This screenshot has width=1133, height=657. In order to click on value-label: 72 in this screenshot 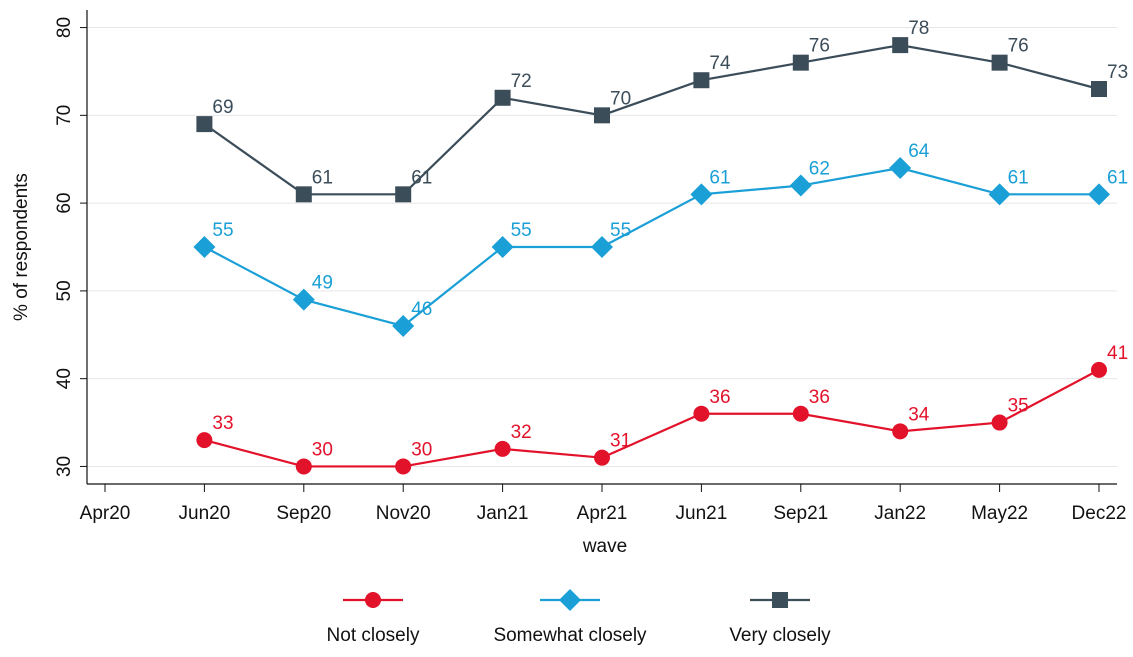, I will do `click(521, 81)`.